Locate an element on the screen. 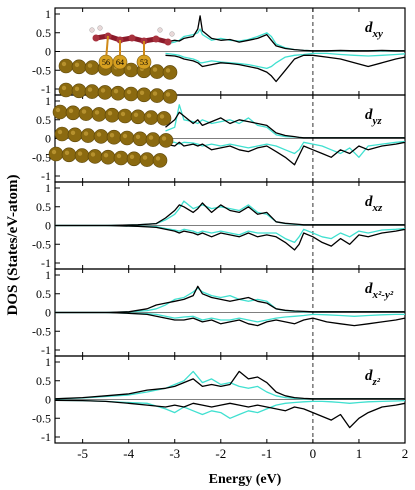 Image resolution: width=415 pixels, height=490 pixels. orbital-label: dx²-y² is located at coordinates (379, 291).